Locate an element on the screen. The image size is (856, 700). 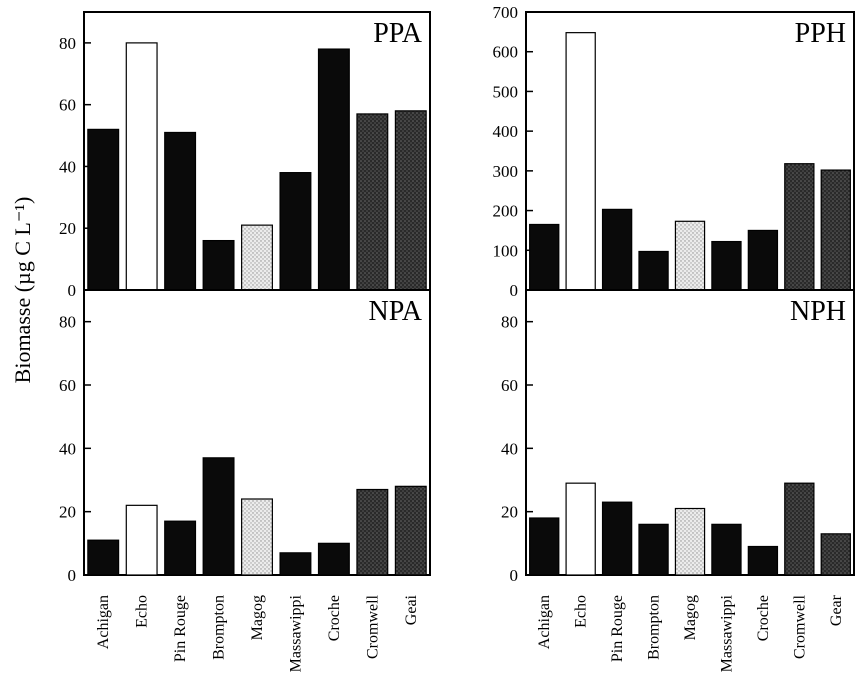
category-label: Geai is located at coordinates (411, 609).